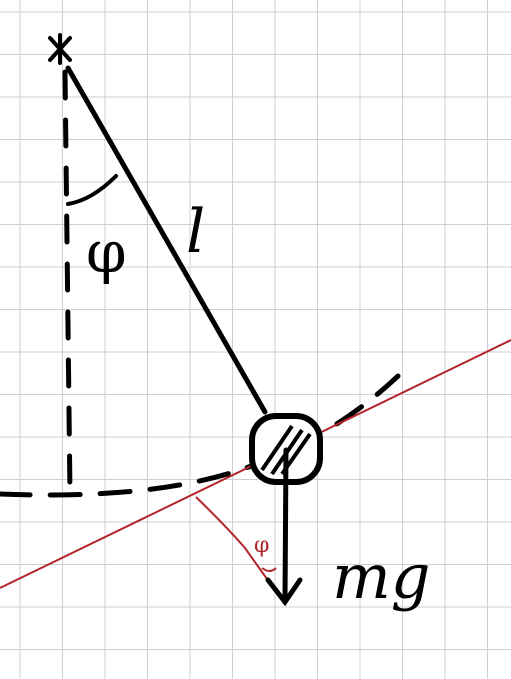 The image size is (511, 679). Describe the element at coordinates (106, 252) in the screenshot. I see `angle-label: φ` at that location.